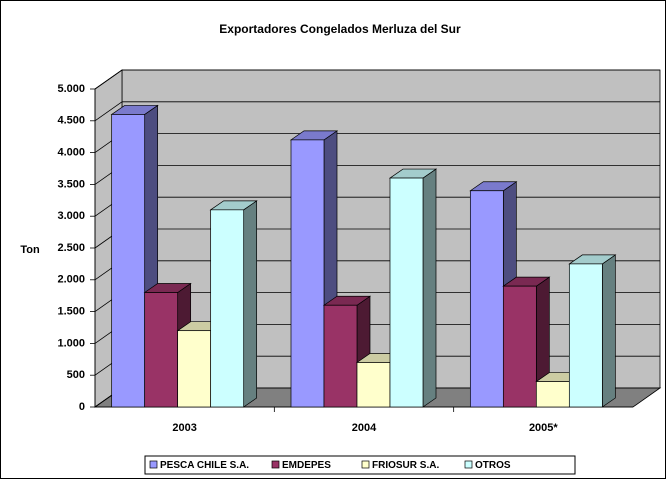 The width and height of the screenshot is (666, 484). What do you see at coordinates (71, 248) in the screenshot?
I see `y-tick-label: 2.500` at bounding box center [71, 248].